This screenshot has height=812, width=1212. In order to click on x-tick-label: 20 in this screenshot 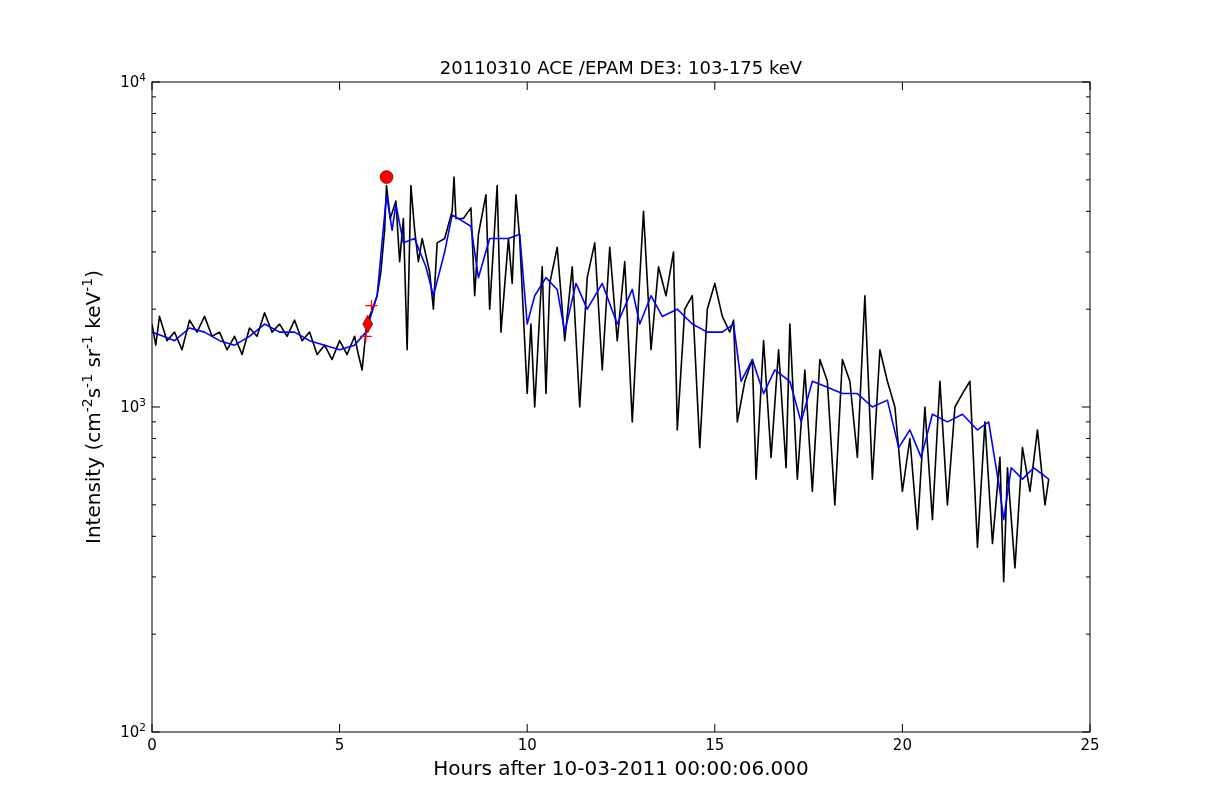, I will do `click(902, 745)`.